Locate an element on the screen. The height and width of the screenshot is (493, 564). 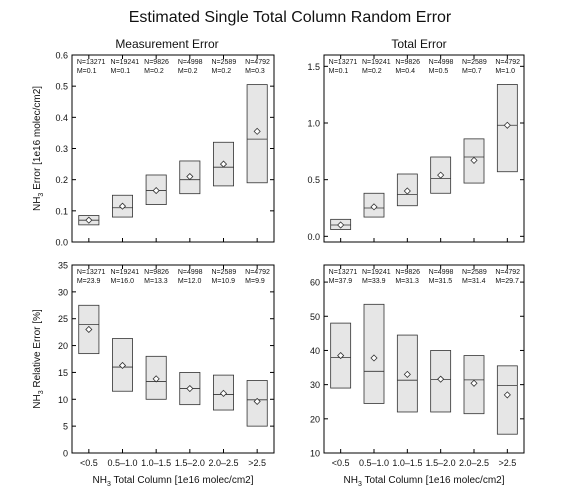
median-label: M=9.9 is located at coordinates (255, 281).